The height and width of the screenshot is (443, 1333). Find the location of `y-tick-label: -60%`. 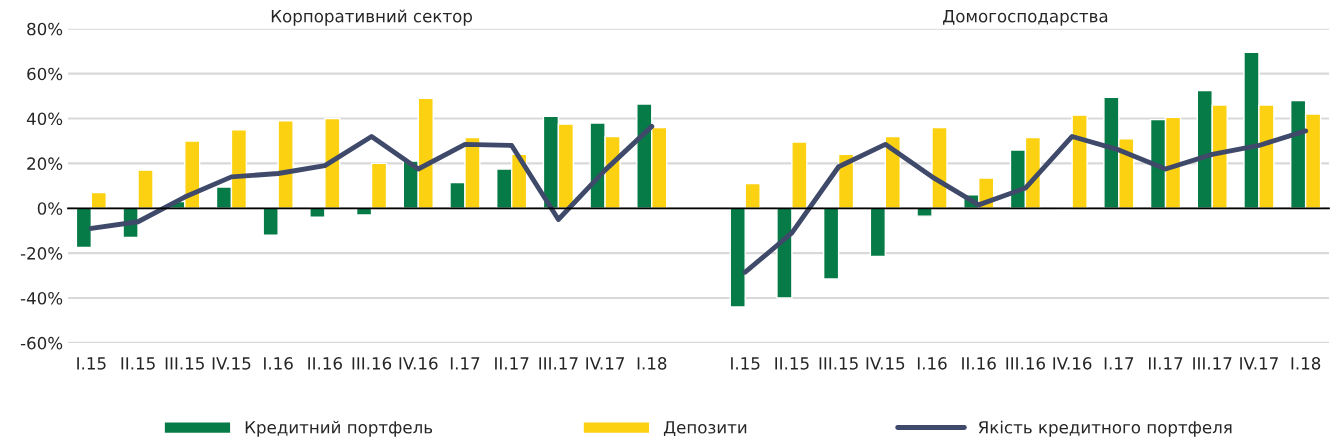

y-tick-label: -60% is located at coordinates (41, 343).